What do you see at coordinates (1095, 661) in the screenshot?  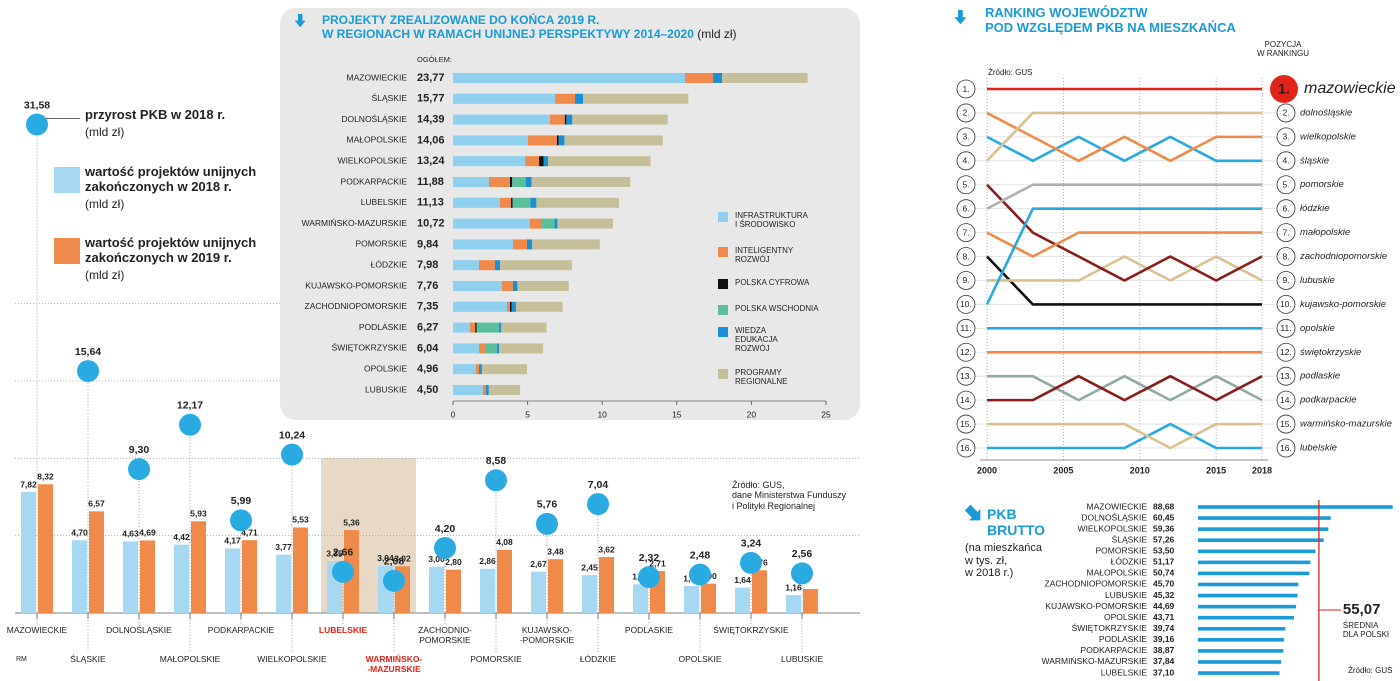 I see `category-label: WARMIŃSKO-MAZURSKIE` at bounding box center [1095, 661].